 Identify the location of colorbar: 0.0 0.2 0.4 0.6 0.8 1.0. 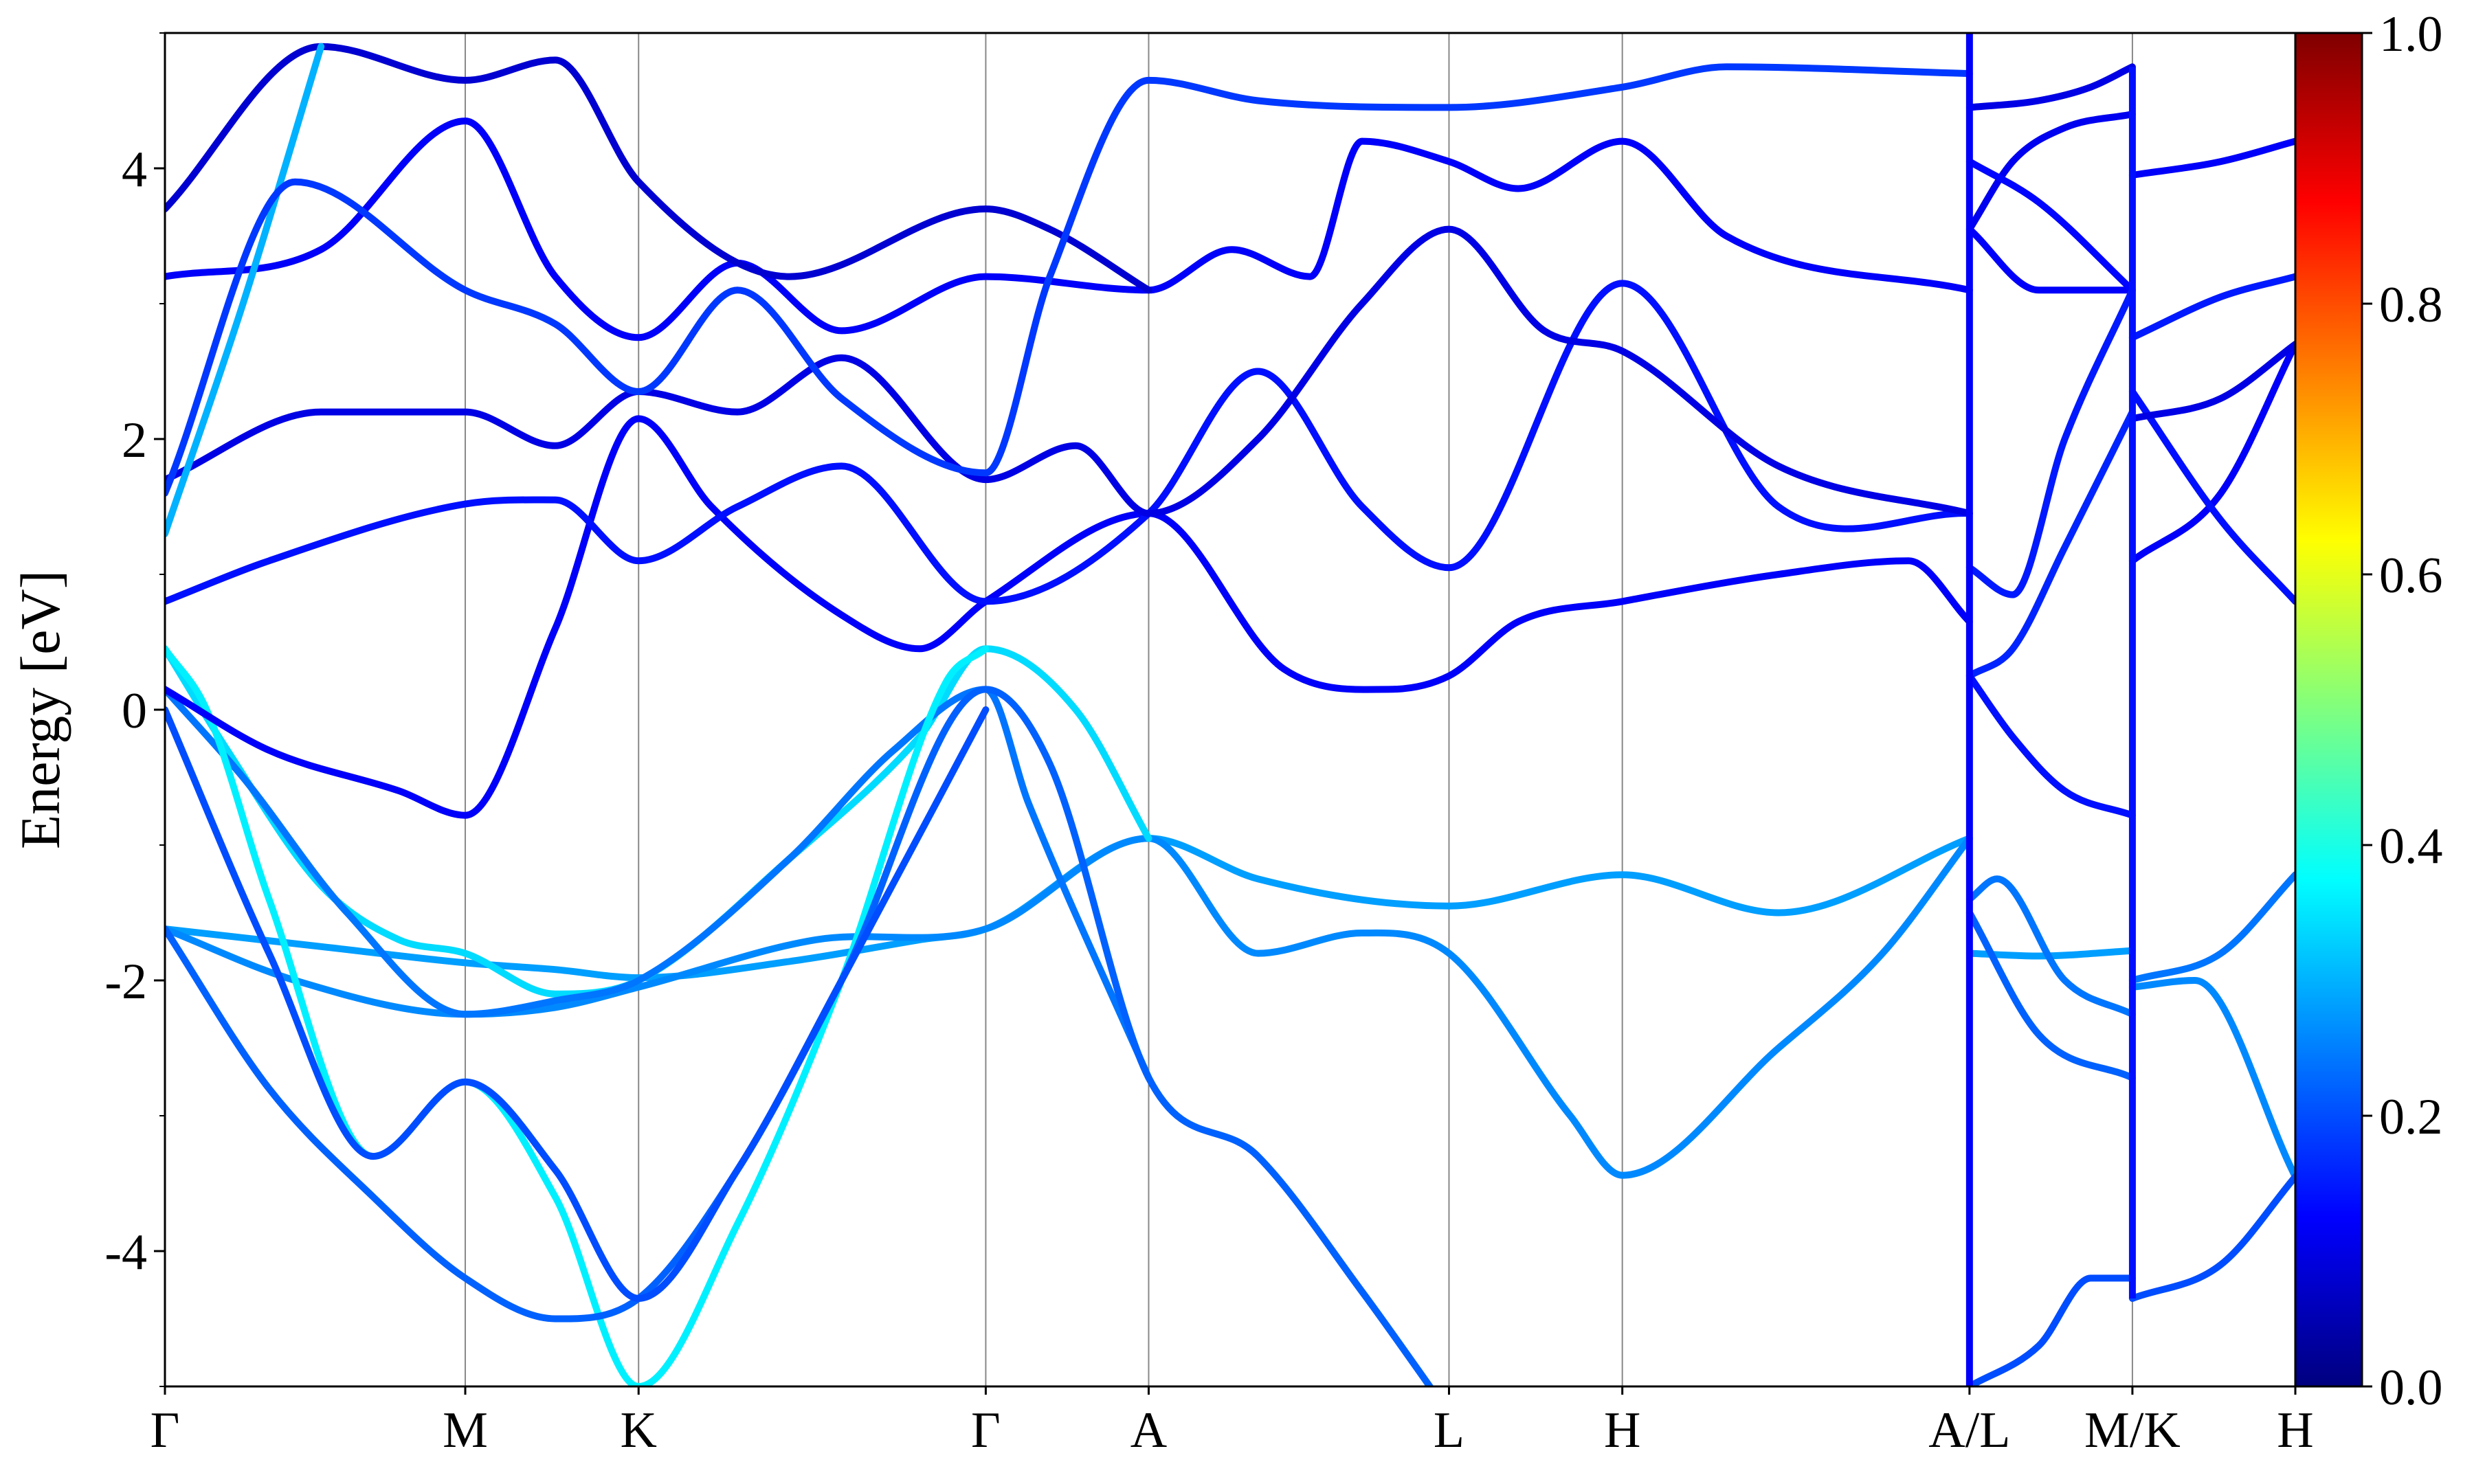
(2368, 711).